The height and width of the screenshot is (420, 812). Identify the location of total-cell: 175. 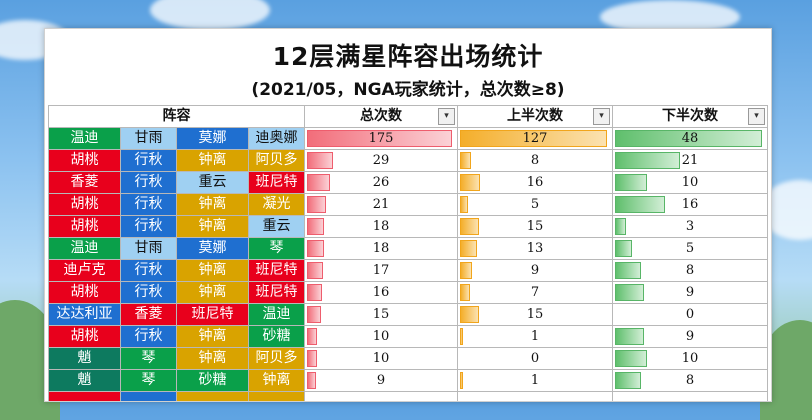
(381, 138).